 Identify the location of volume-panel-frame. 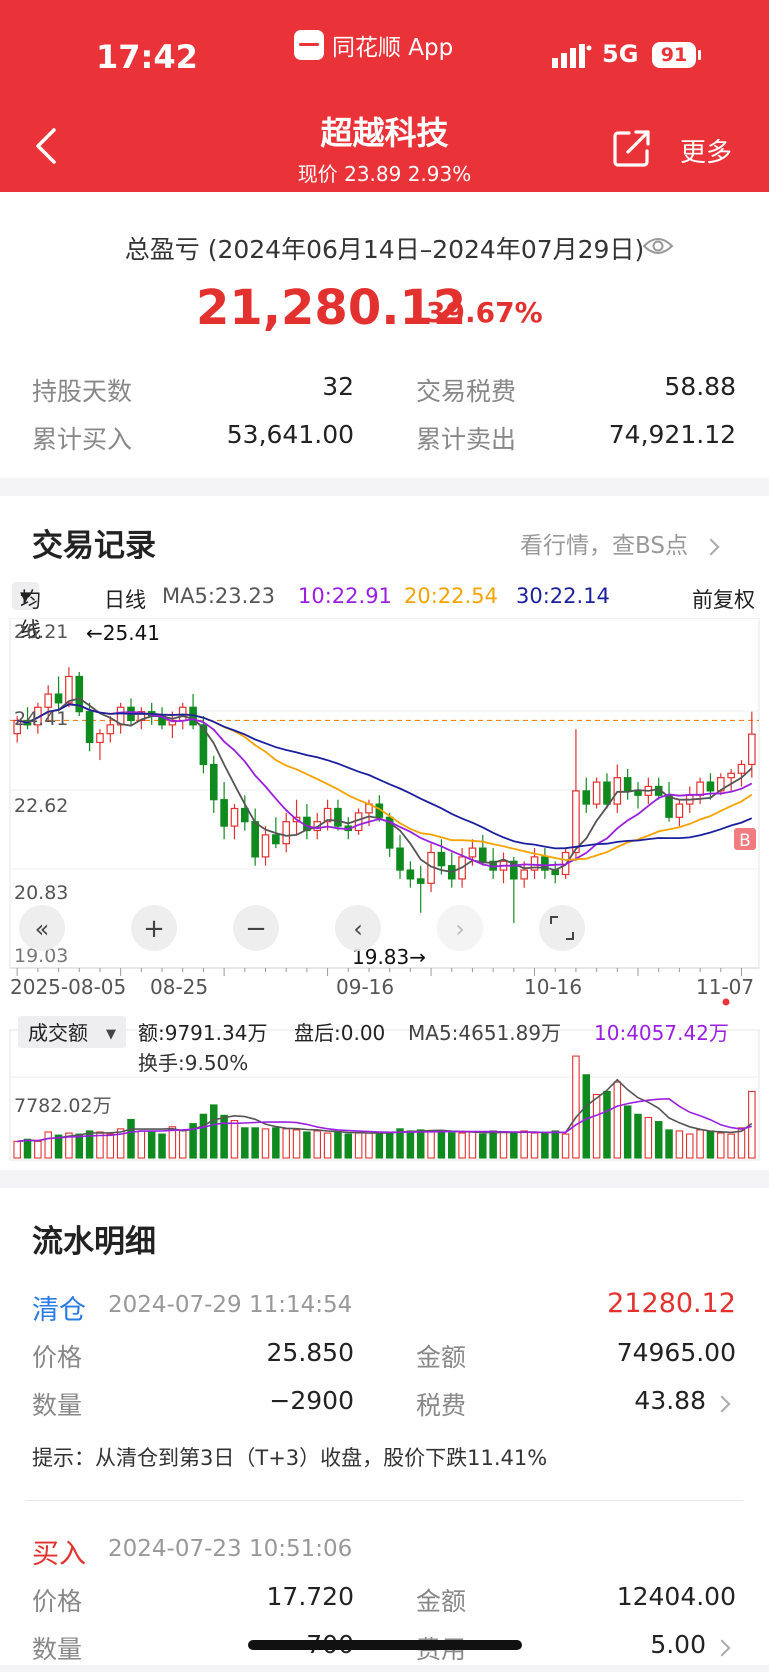
(384, 1095).